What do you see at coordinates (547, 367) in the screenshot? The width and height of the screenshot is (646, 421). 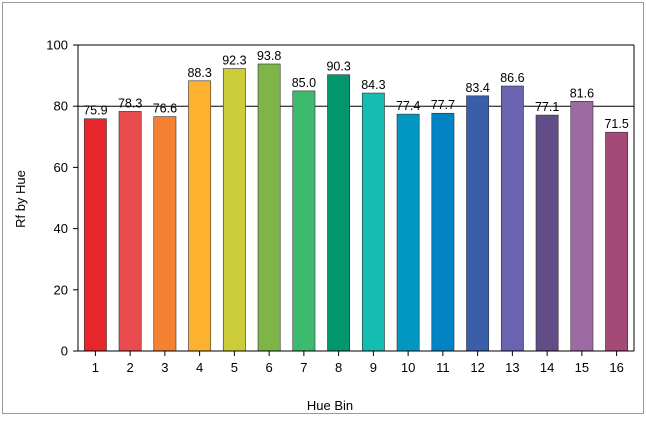 I see `x-tick-label-14: 14` at bounding box center [547, 367].